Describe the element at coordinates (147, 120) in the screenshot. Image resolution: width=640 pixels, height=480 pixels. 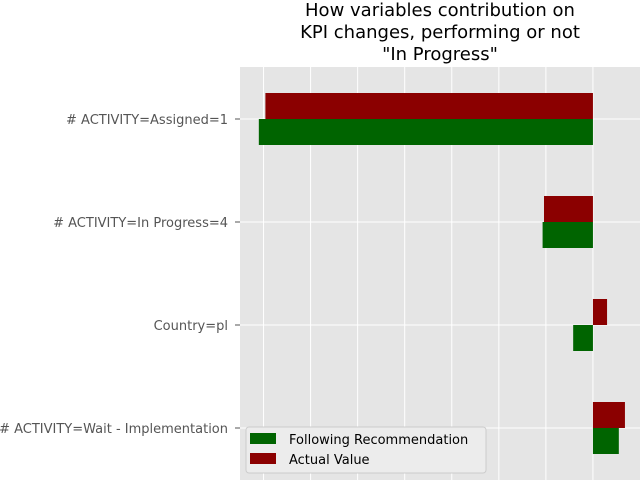
I see `y-tick-label: # ACTIVITY=Assigned=1` at that location.